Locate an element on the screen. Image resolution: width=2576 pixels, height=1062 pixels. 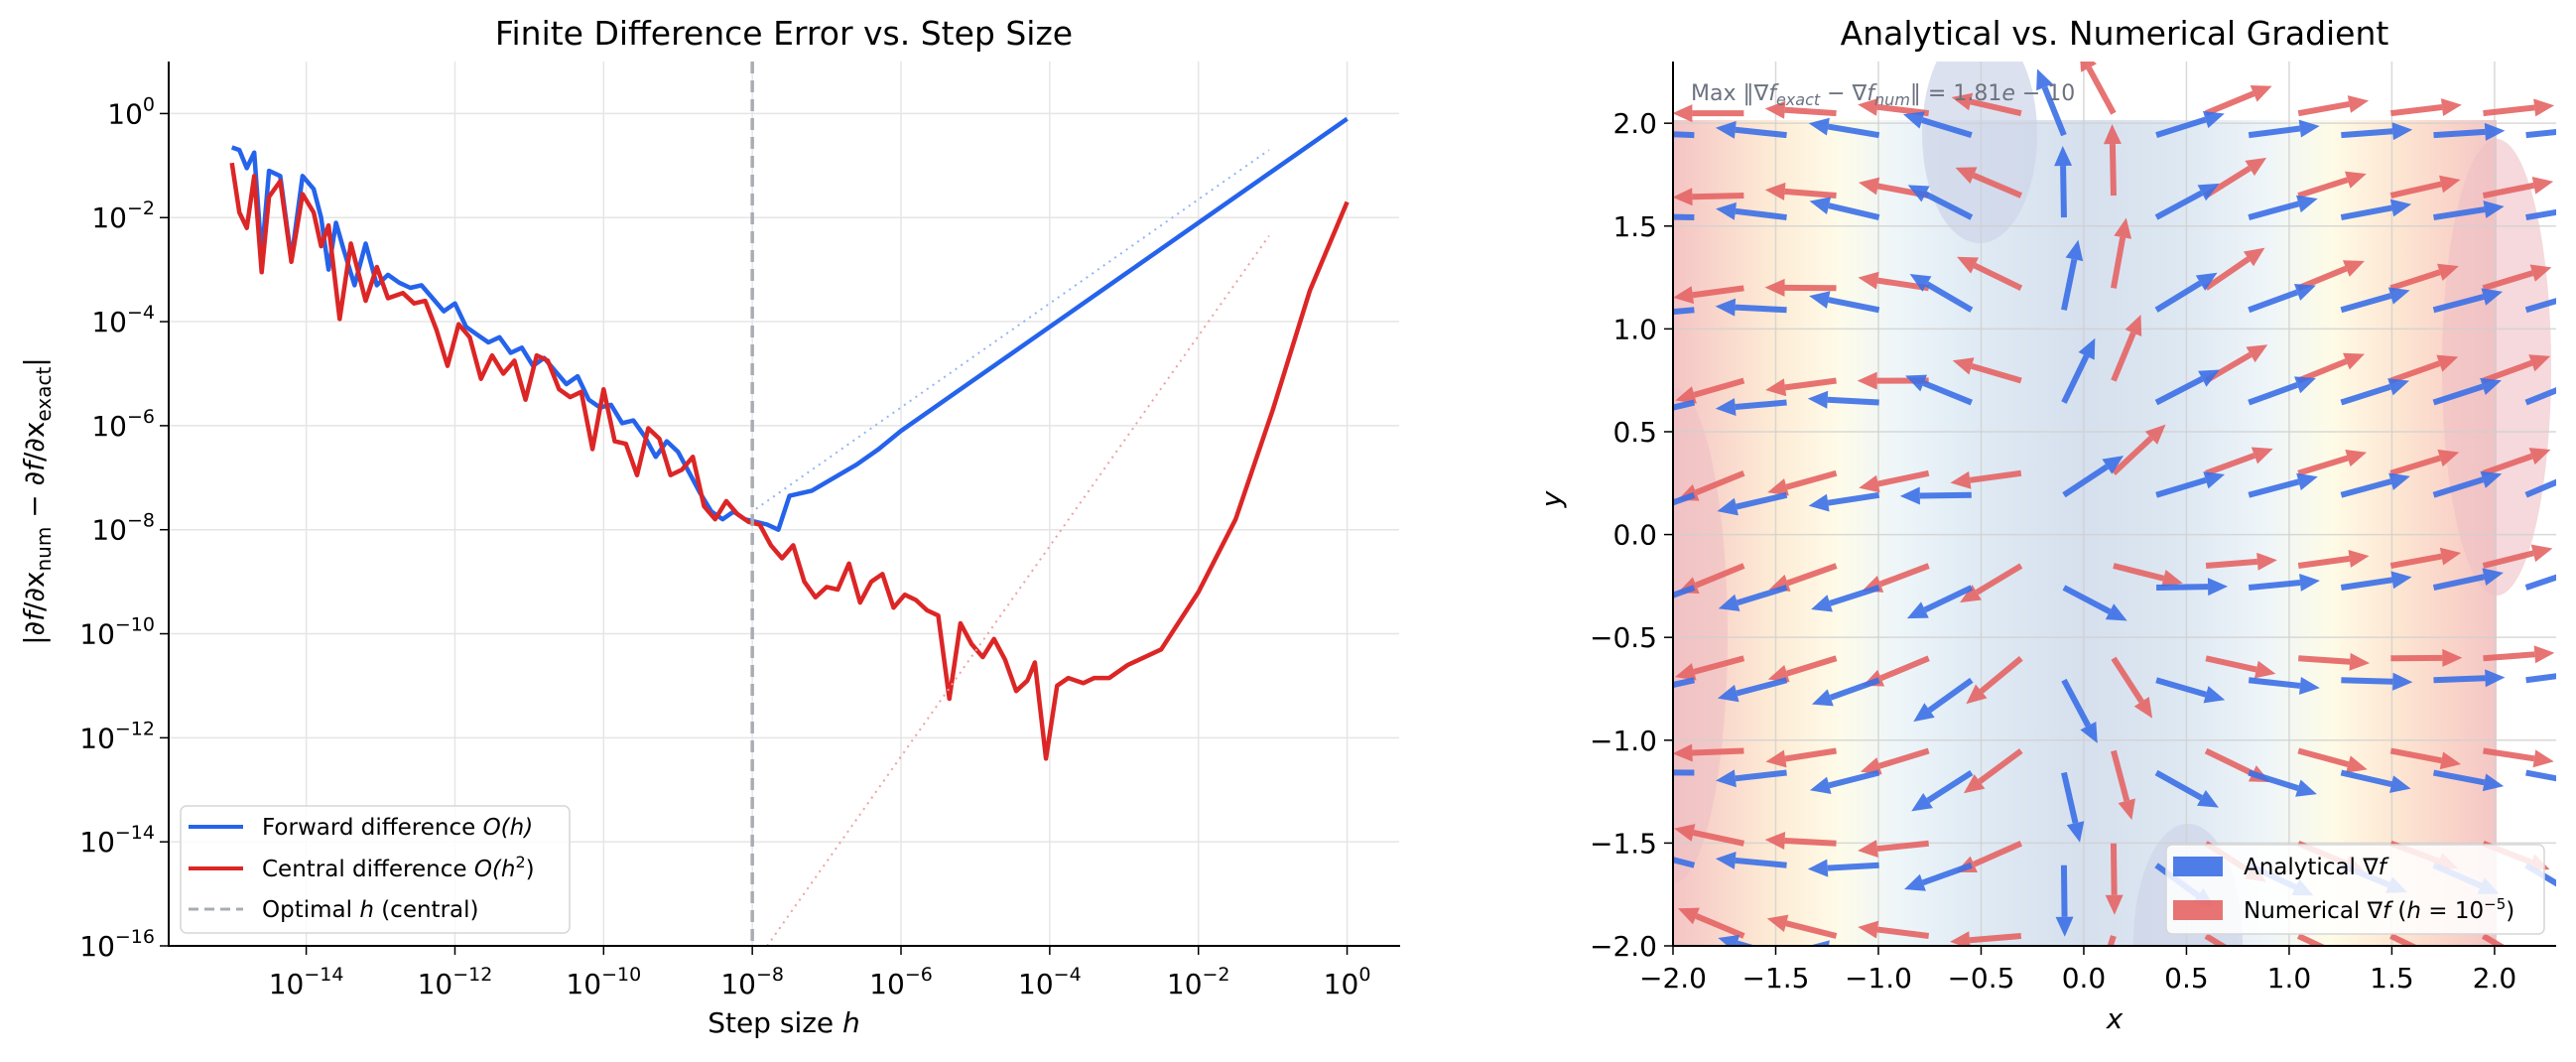
left-y-ticks: 10⁰ 10⁻² 10⁻⁴ 10⁻⁶ 10⁻⁸ 10⁻¹⁰ 10⁻¹² 10⁻¹⁴ 10⁻¹⁶ is located at coordinates (124, 528).